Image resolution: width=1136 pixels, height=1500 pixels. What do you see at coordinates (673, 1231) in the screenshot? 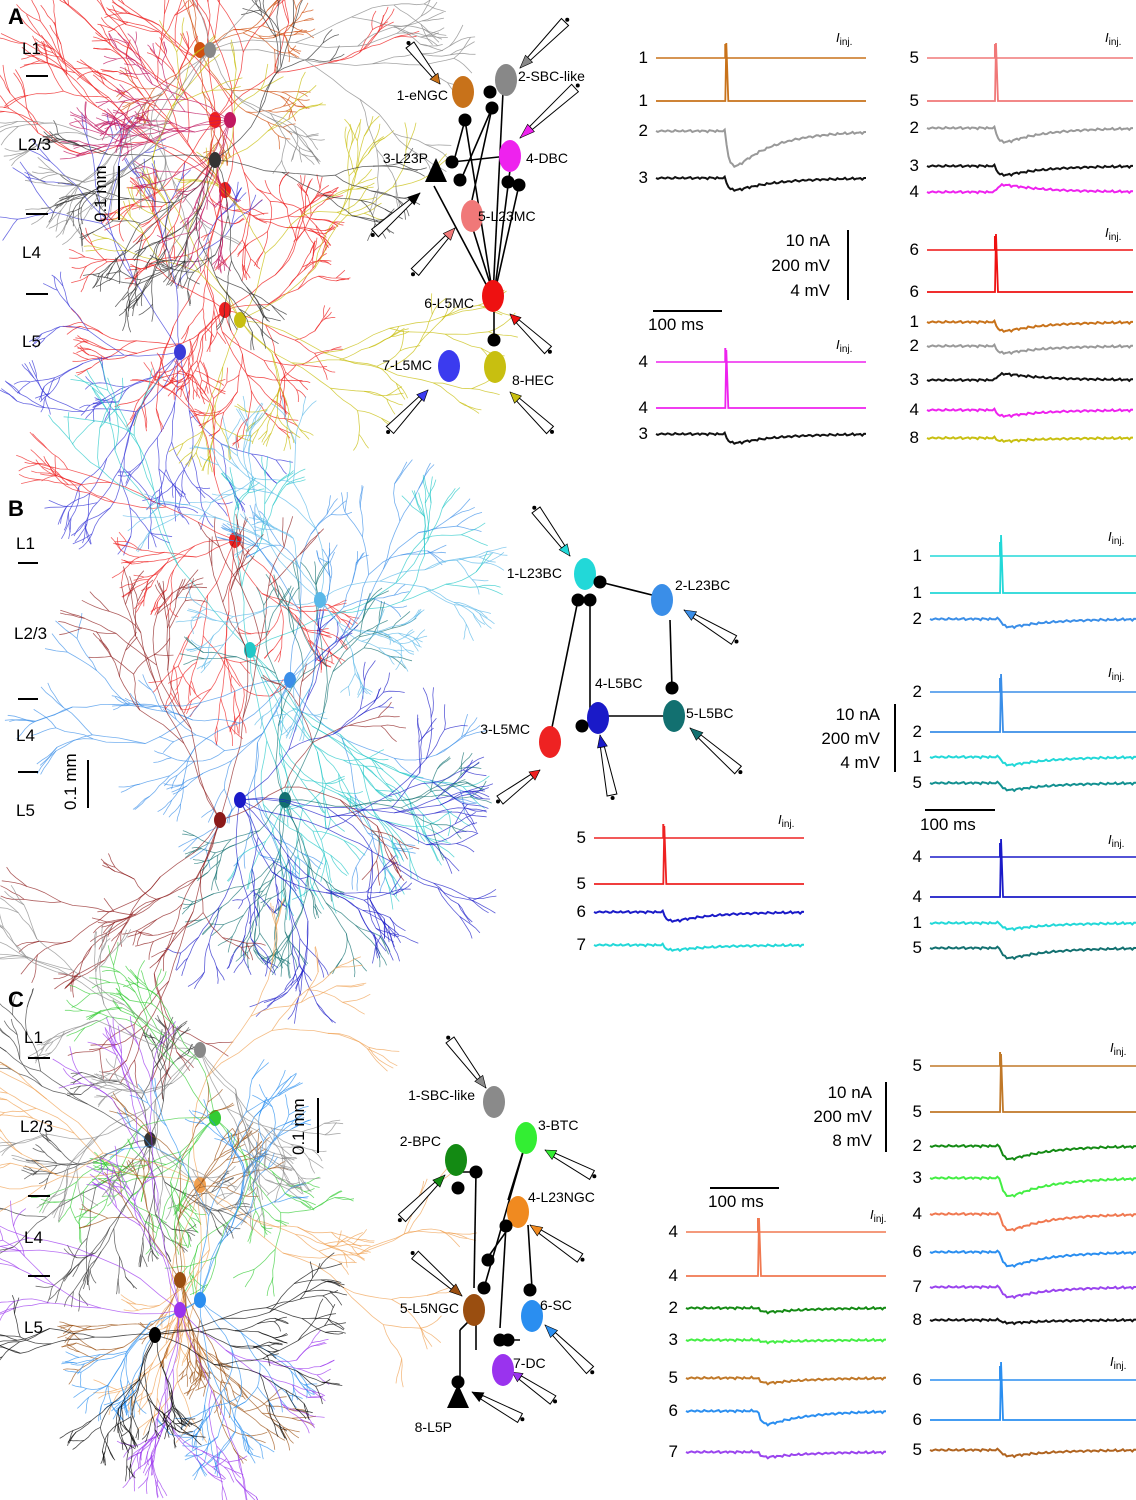
I see `c2-trace-0-label: 4` at bounding box center [673, 1231].